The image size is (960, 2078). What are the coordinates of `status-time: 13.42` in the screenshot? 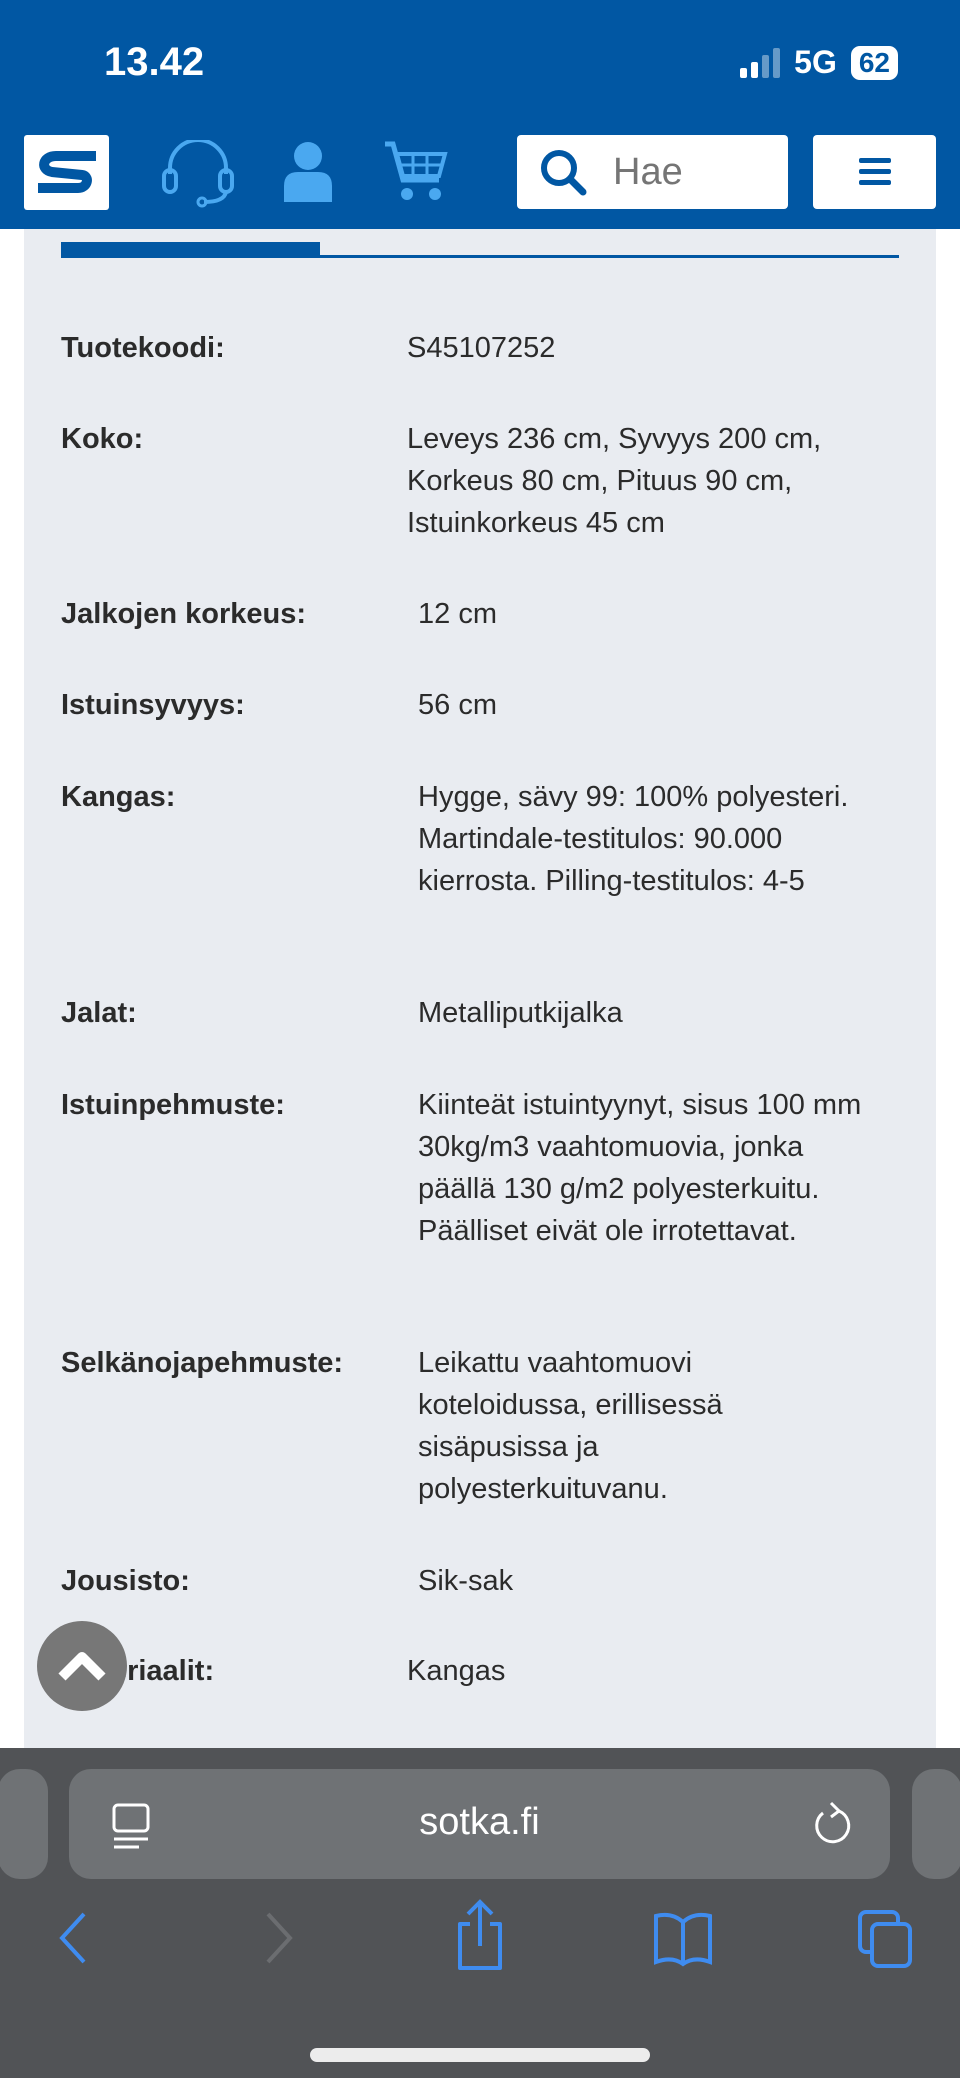 It's located at (154, 62).